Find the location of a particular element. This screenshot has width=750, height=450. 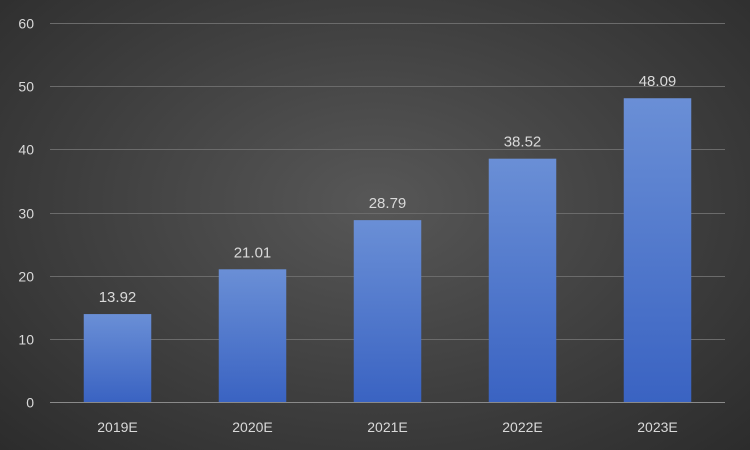

x-tick-label-2020E: 2020E is located at coordinates (252, 427).